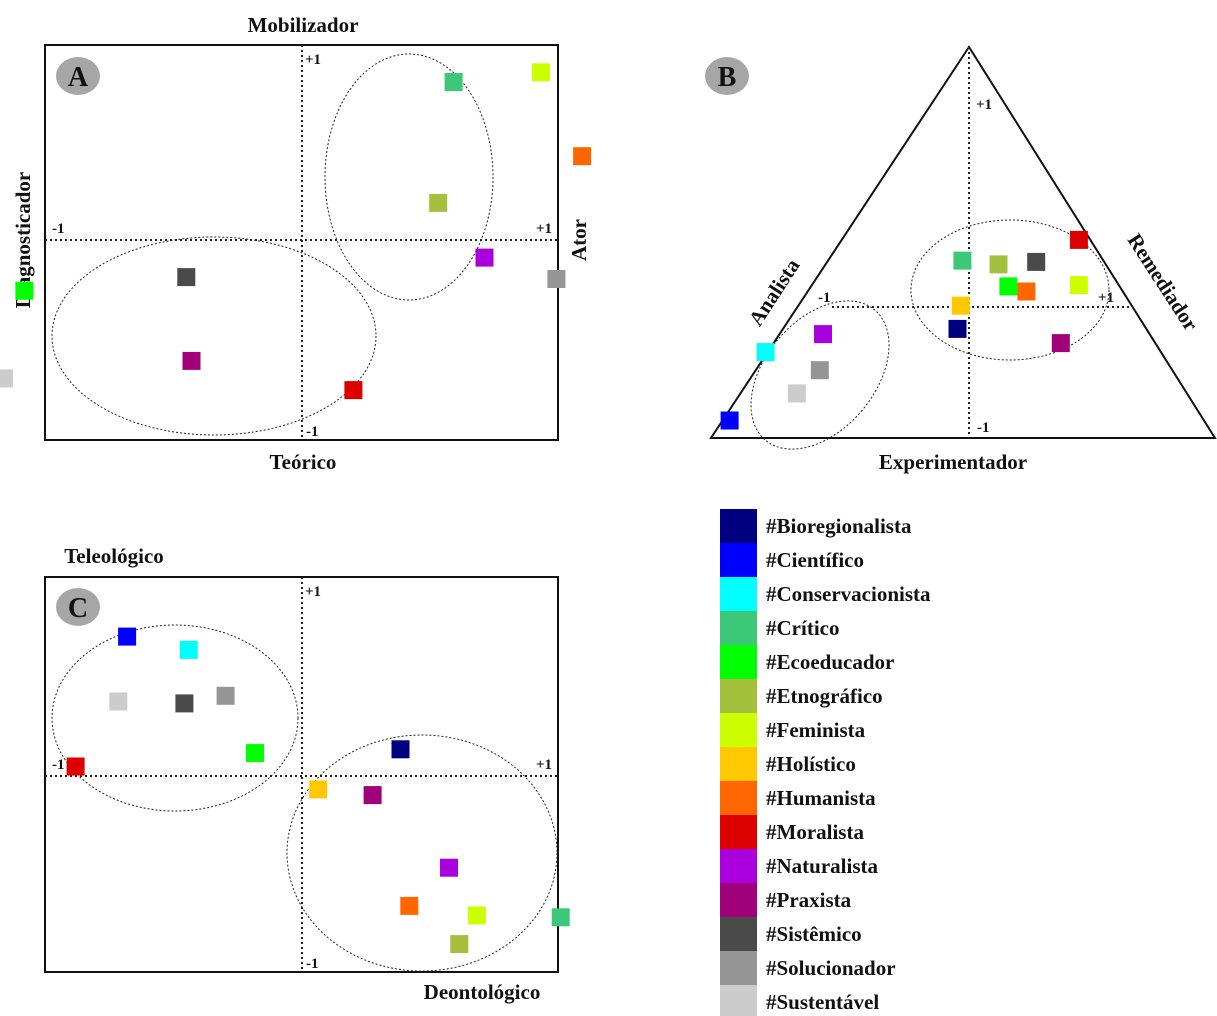 This screenshot has height=1016, width=1217. Describe the element at coordinates (544, 765) in the screenshot. I see `panel-c-tick-xmax: +1` at that location.